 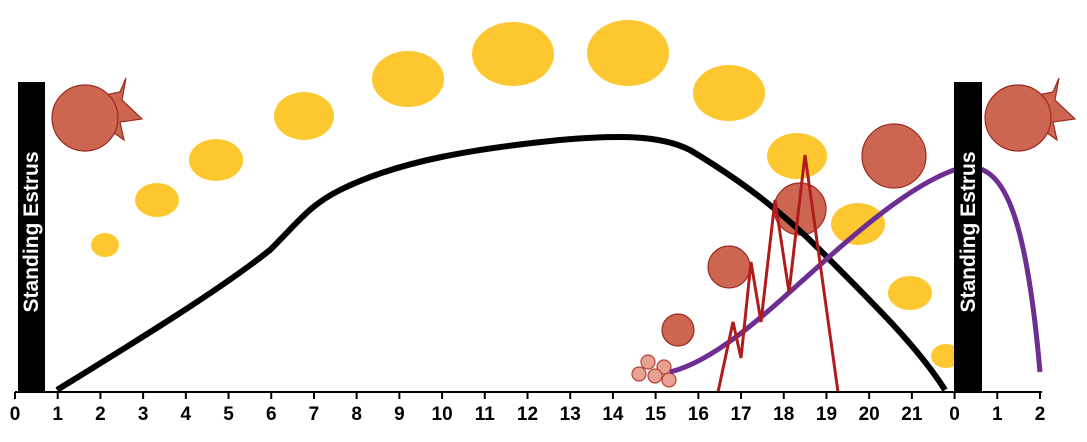 I want to click on day-label: 17, so click(x=740, y=414).